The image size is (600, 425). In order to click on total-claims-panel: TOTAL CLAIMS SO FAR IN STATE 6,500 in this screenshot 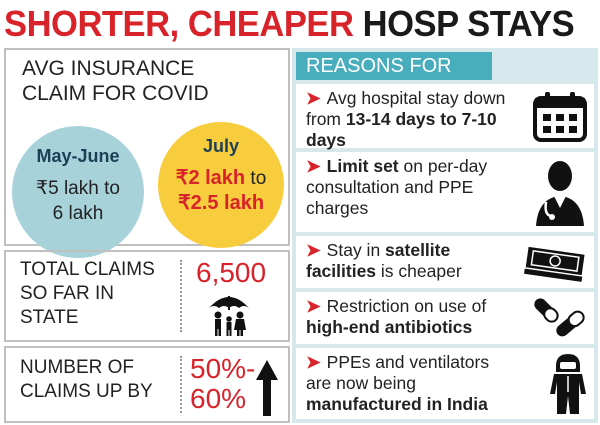, I will do `click(147, 296)`.